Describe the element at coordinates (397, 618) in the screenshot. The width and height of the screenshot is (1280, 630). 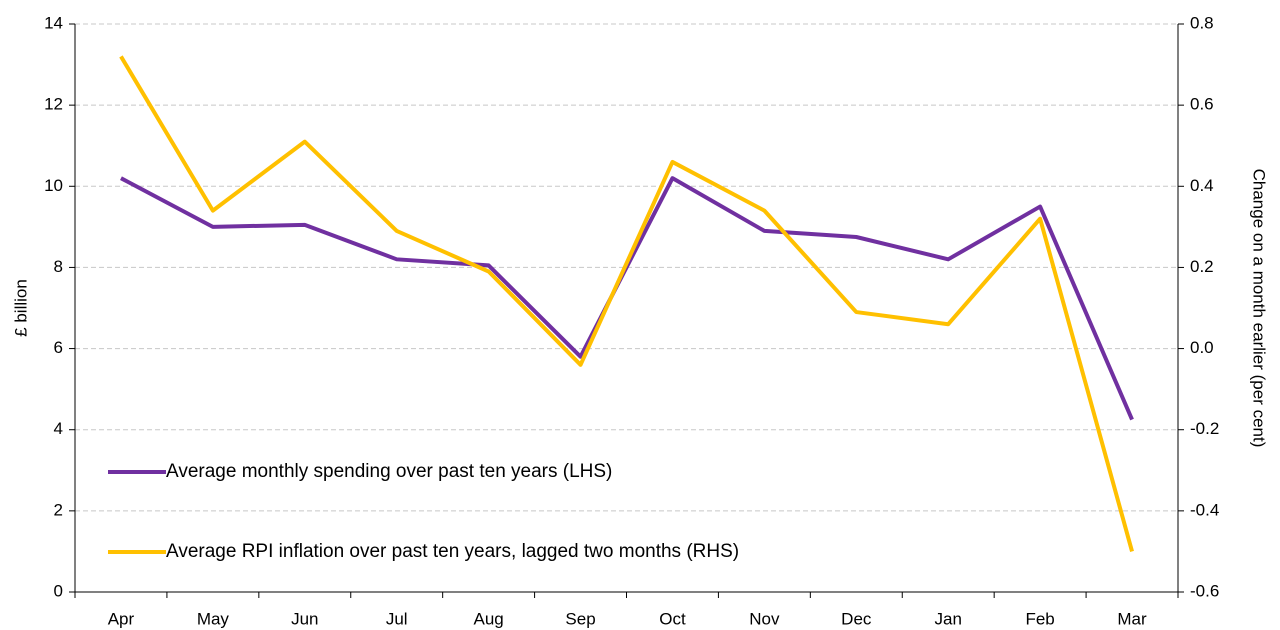
I see `x-tick-label: Jul` at that location.